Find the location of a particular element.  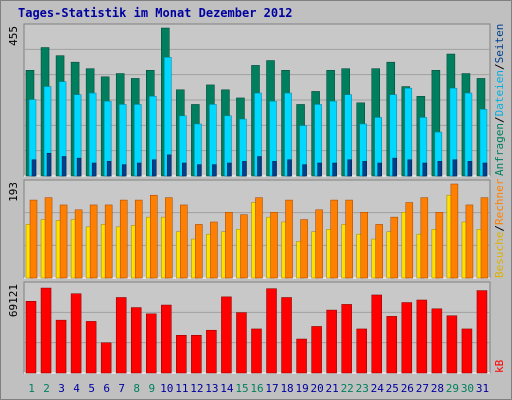

day-label: 3 is located at coordinates (61, 388).